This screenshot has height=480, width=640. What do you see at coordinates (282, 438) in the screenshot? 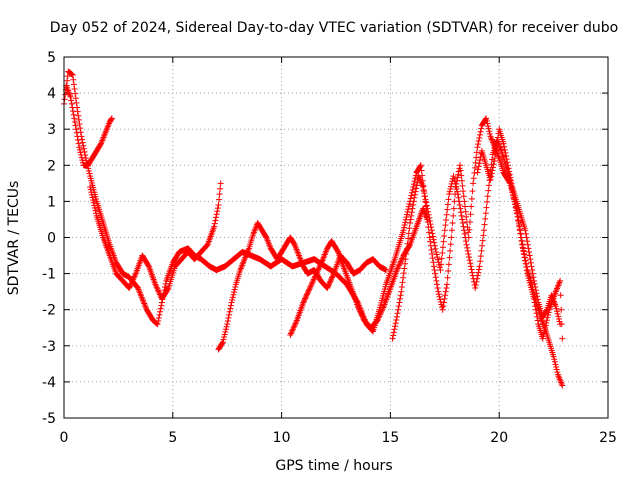
I see `x-tick-label: 10` at bounding box center [282, 438].